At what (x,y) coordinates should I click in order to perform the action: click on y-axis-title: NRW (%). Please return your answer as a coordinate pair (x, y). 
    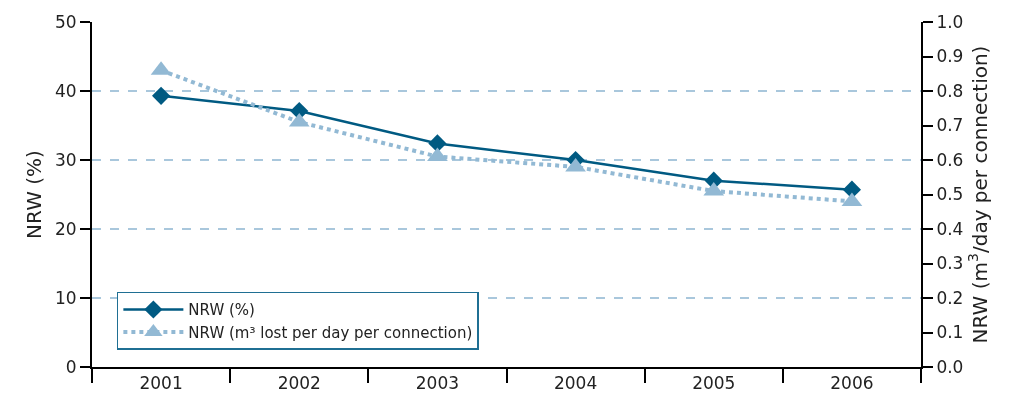
    Looking at the image, I should click on (34, 194).